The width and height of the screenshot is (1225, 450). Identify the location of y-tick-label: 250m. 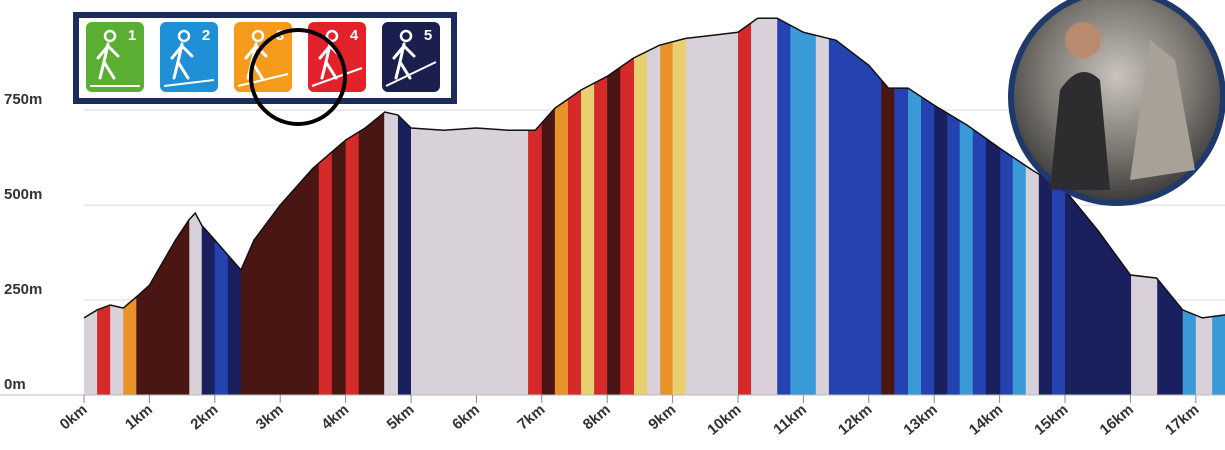
(23, 289).